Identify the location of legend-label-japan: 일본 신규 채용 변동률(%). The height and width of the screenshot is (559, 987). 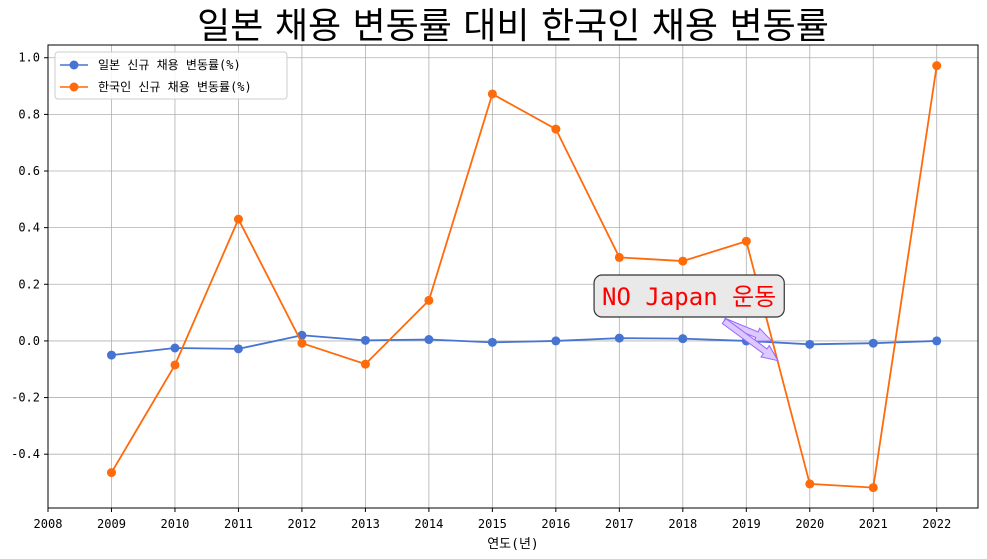
(169, 65).